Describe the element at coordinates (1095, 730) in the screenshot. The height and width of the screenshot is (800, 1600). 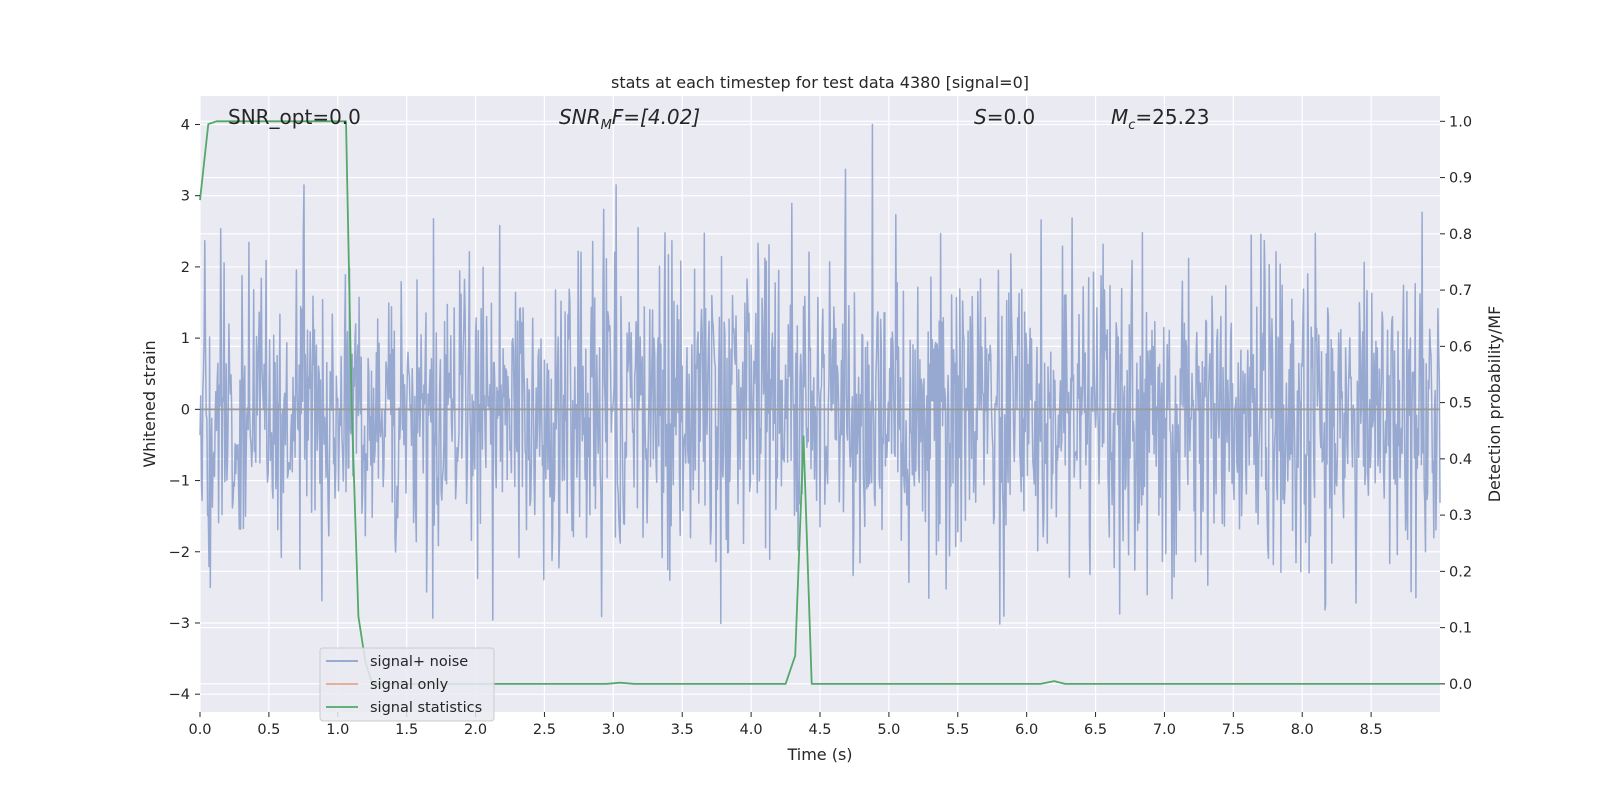
I see `x-tick-label: 6.5` at that location.